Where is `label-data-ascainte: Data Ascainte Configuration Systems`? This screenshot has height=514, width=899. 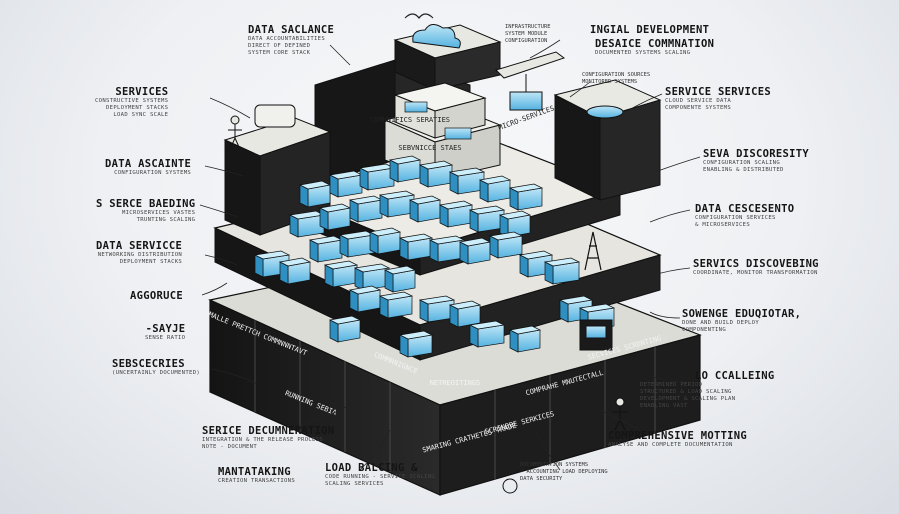 label-data-ascainte: Data Ascainte Configuration Systems is located at coordinates (148, 167).